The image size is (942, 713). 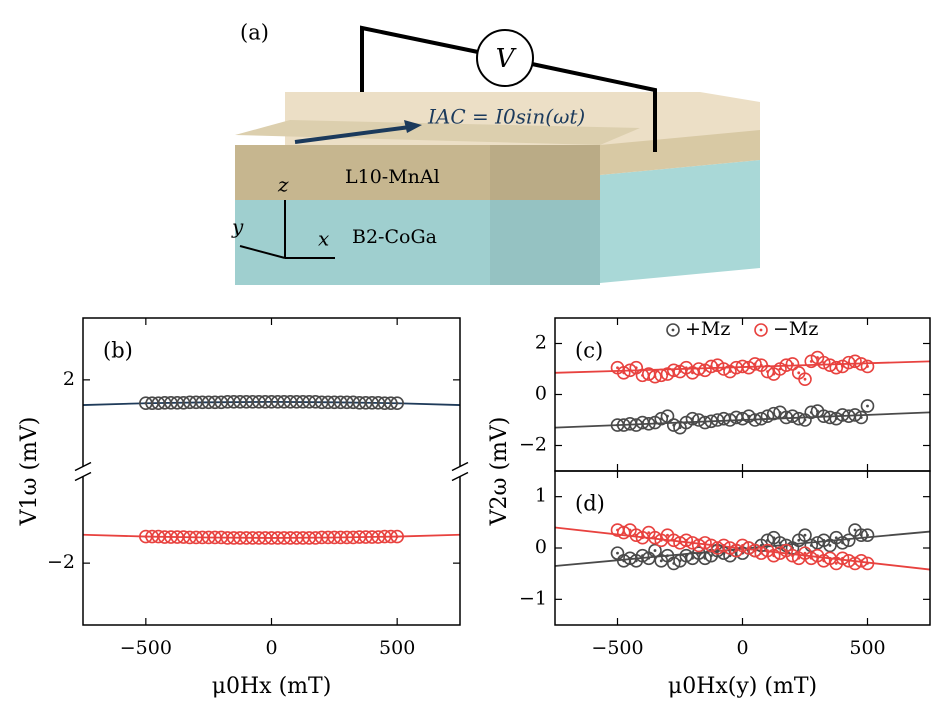 What do you see at coordinates (146, 648) in the screenshot?
I see `x-tick-label: −500` at bounding box center [146, 648].